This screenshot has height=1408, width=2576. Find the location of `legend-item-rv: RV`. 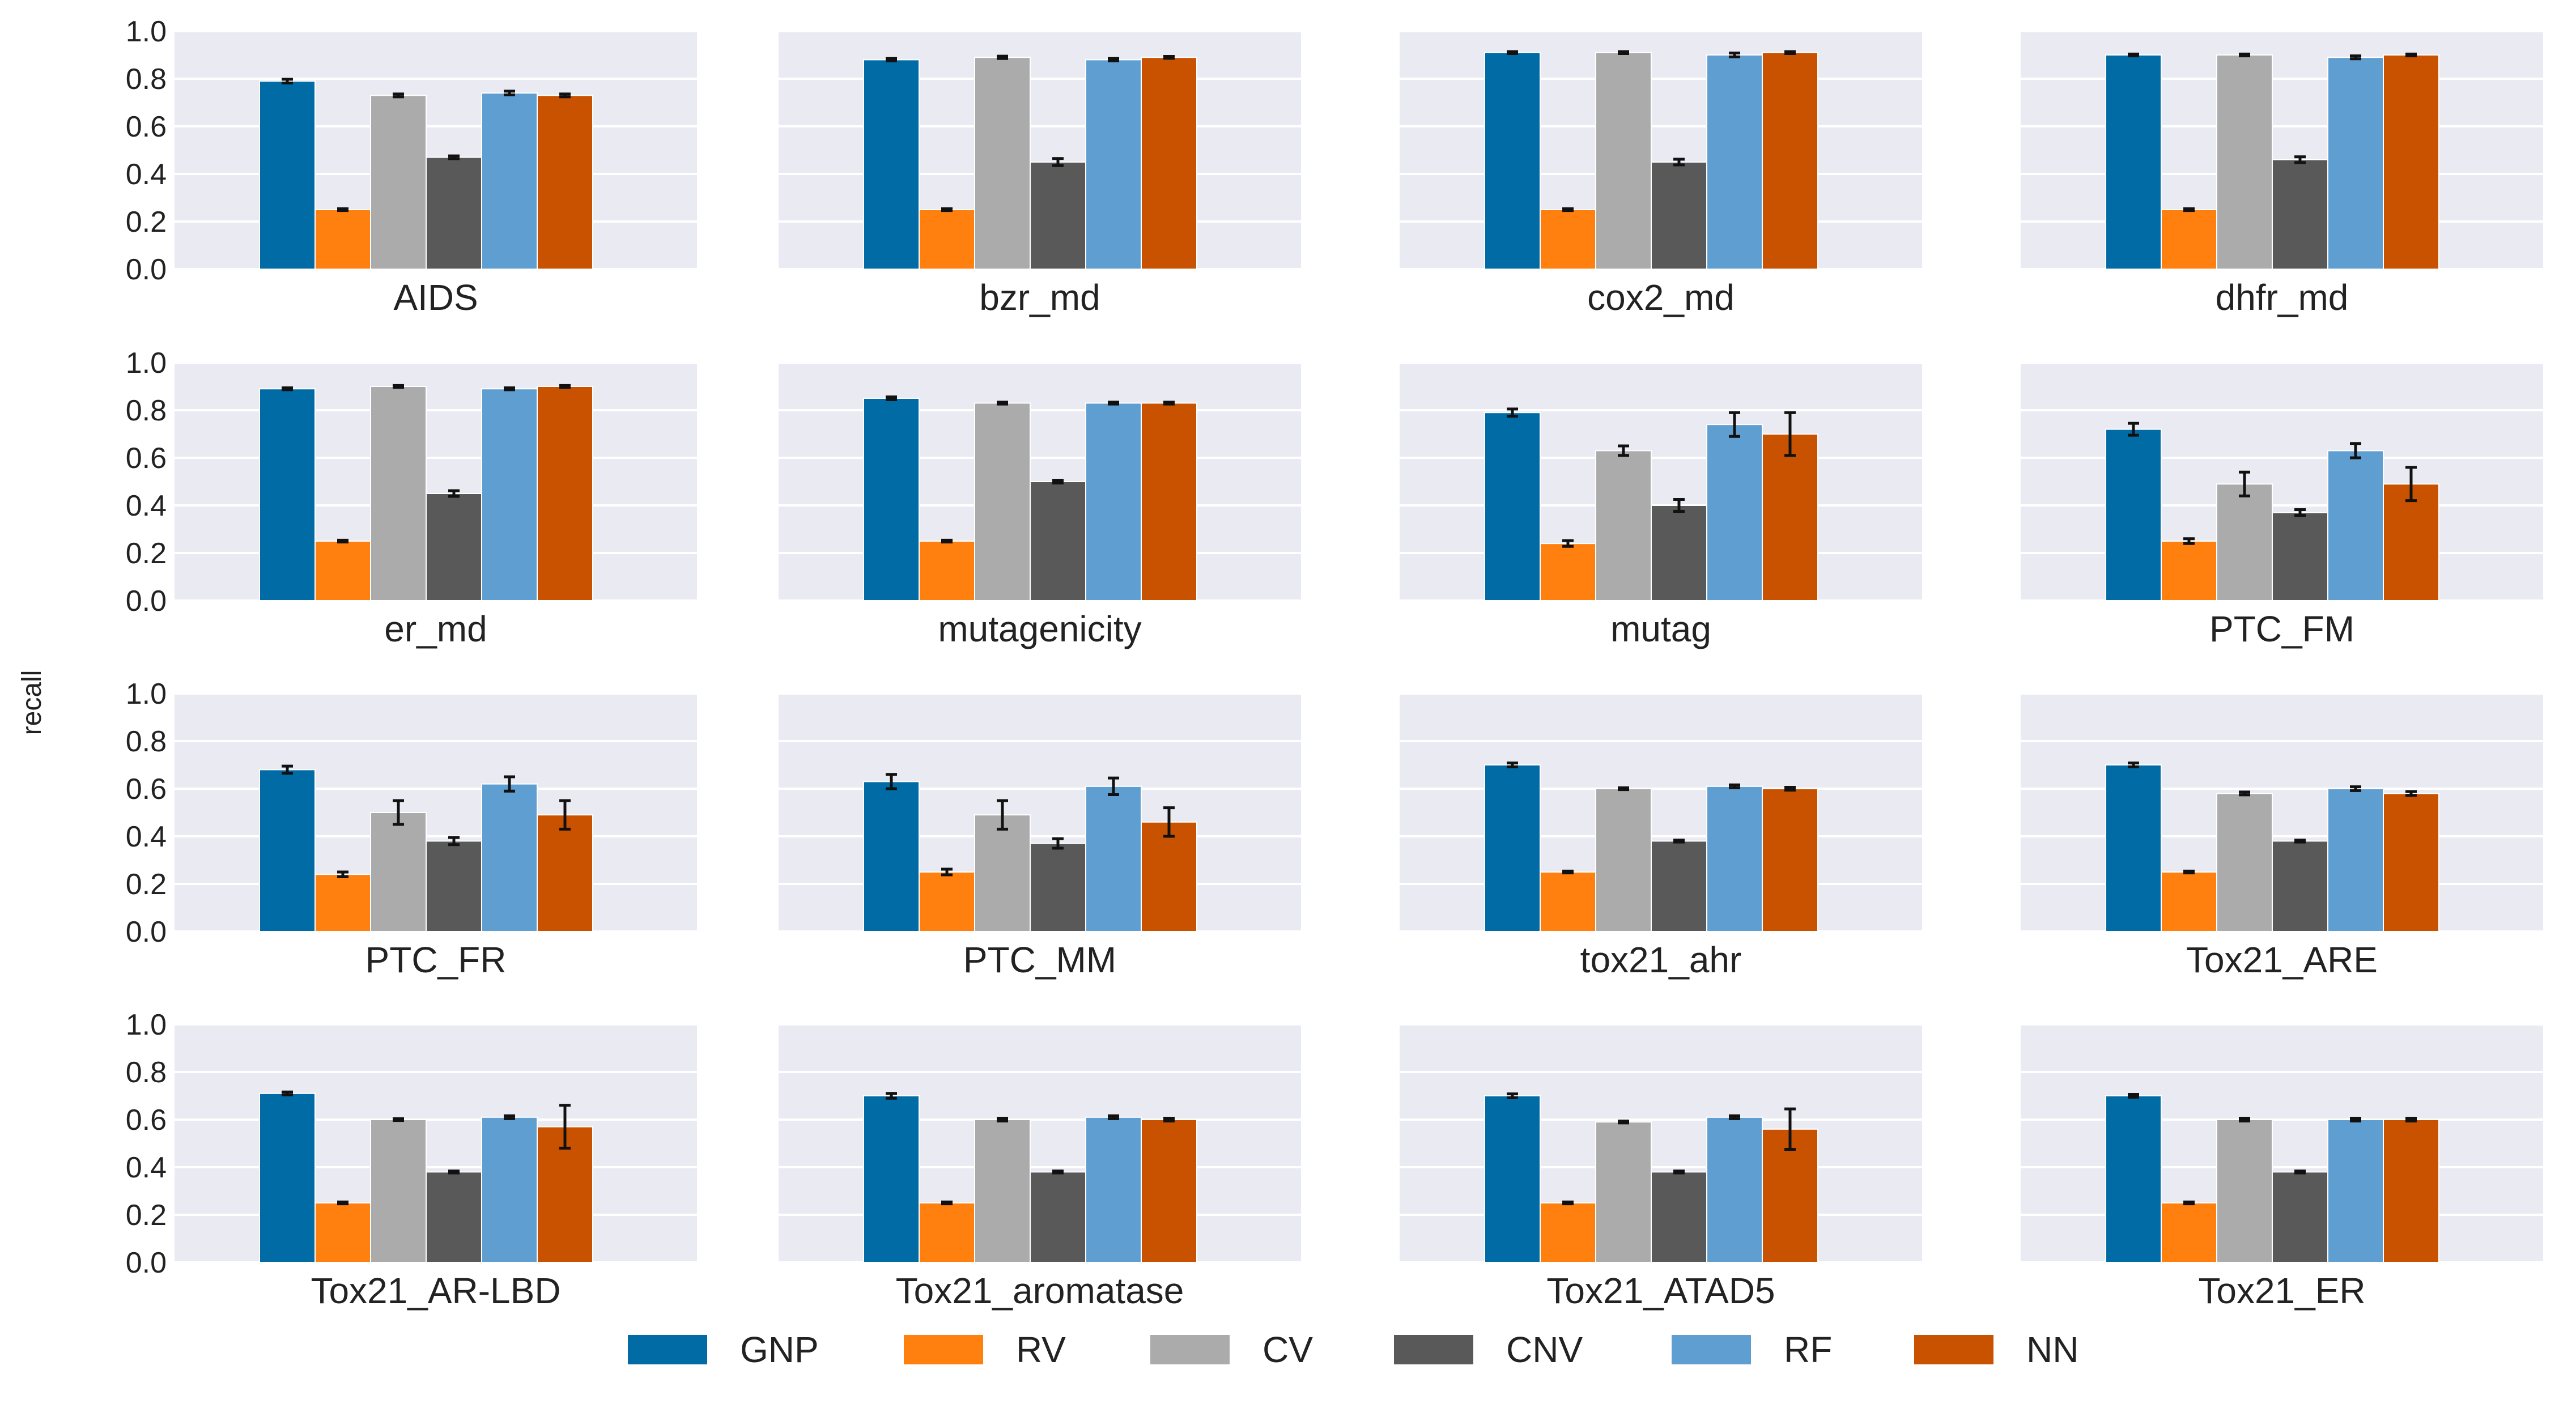

legend-item-rv: RV is located at coordinates (985, 1349).